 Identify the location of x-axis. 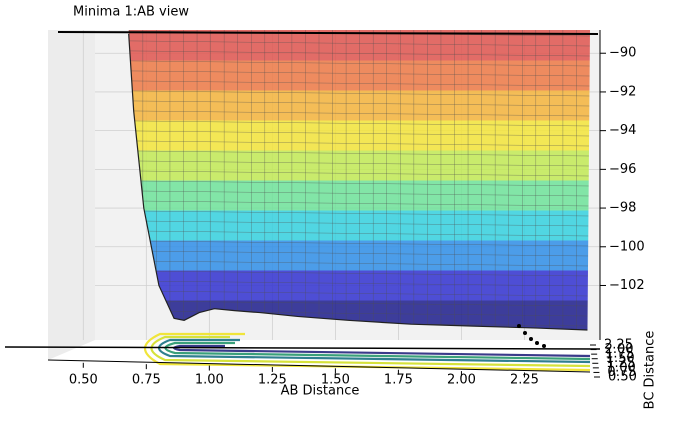
(319, 366).